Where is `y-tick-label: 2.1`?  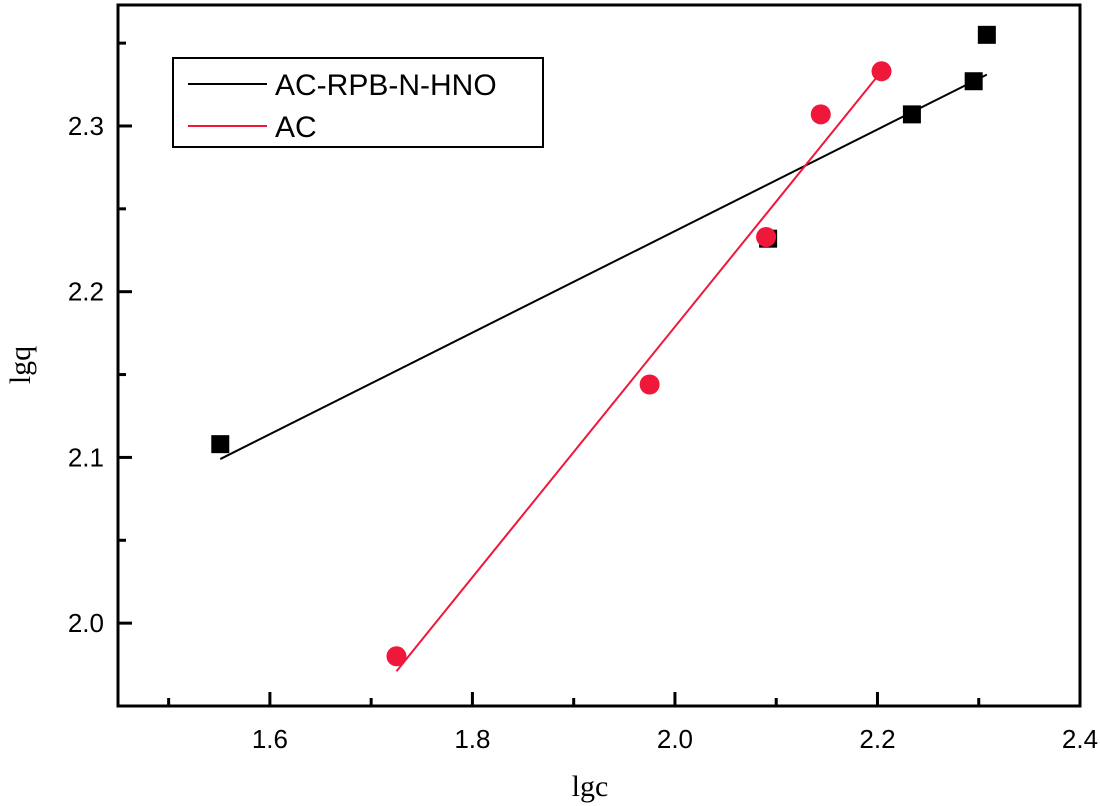
y-tick-label: 2.1 is located at coordinates (86, 457).